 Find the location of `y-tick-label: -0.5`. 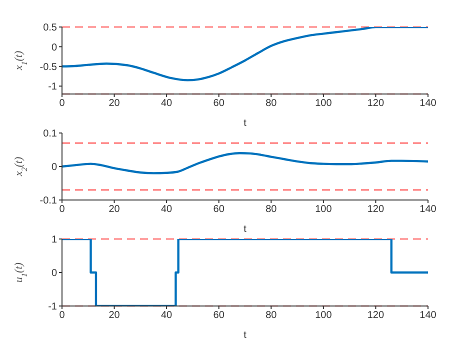

y-tick-label: -0.5 is located at coordinates (49, 67).